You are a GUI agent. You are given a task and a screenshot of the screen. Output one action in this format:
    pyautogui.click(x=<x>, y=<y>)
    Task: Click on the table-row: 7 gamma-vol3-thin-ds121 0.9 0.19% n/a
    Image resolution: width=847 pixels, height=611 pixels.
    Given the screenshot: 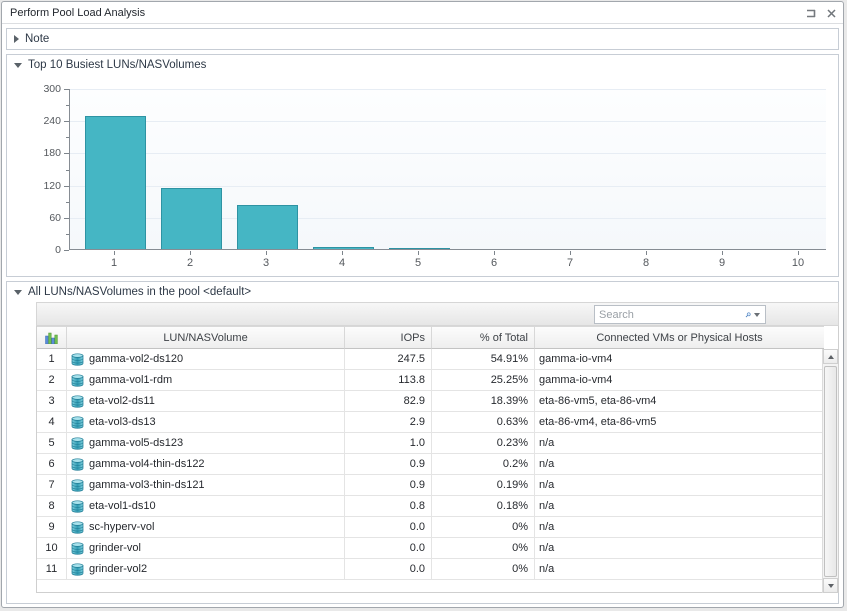 What is the action you would take?
    pyautogui.click(x=437, y=485)
    